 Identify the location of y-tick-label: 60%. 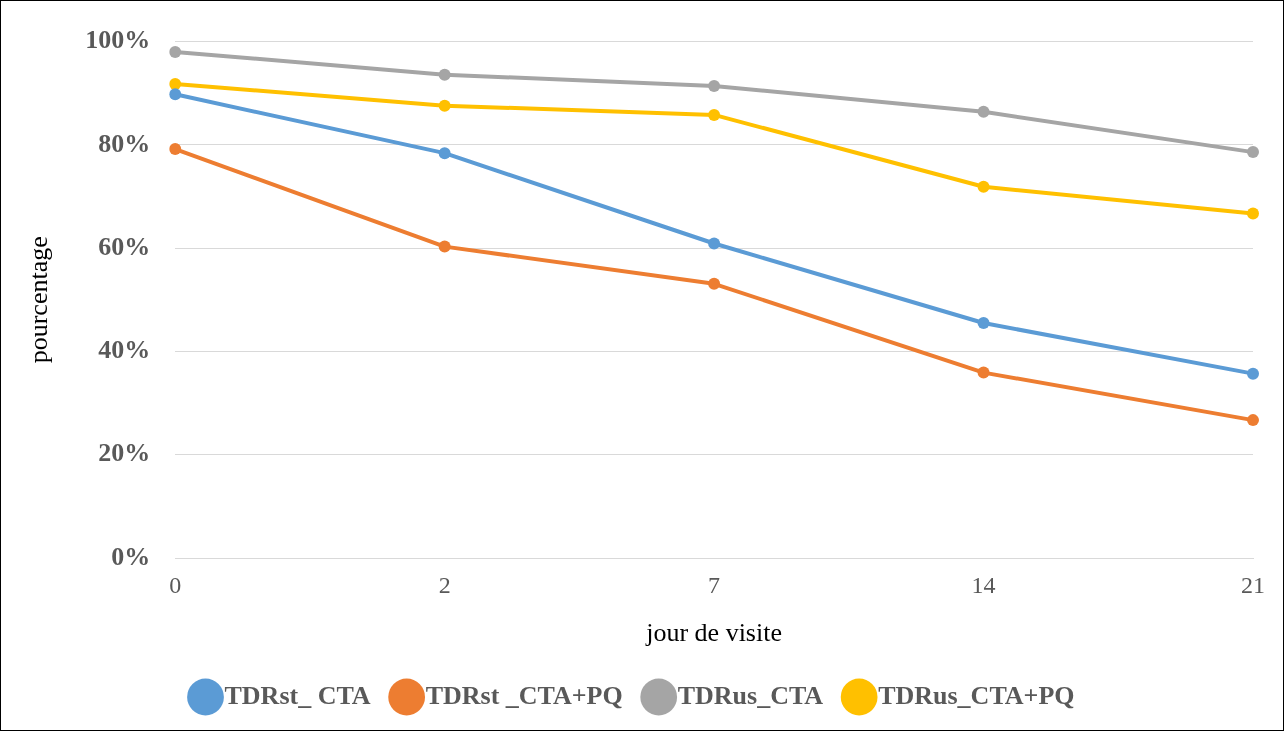
(124, 246).